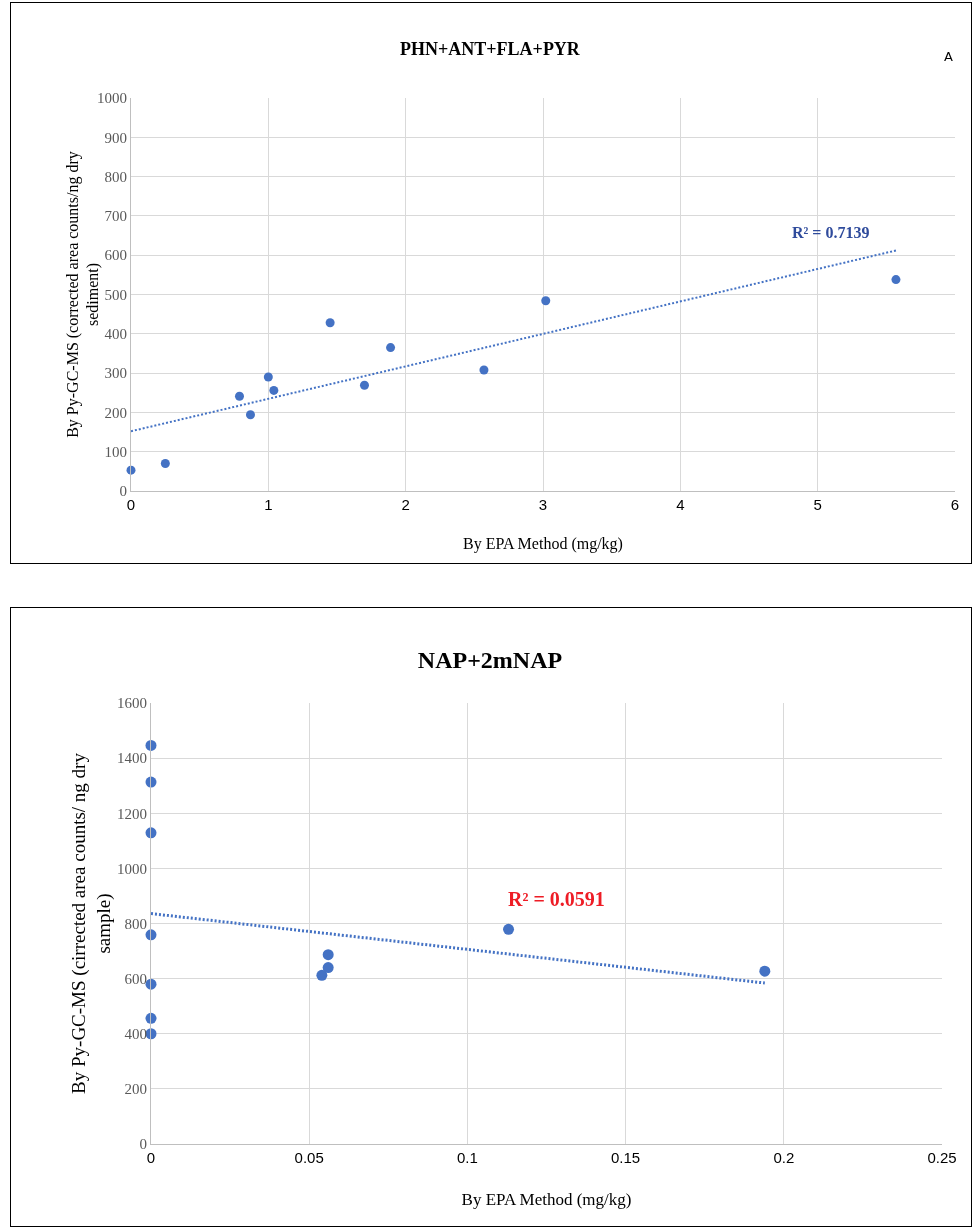  I want to click on y-tick-label: 1200, so click(132, 813).